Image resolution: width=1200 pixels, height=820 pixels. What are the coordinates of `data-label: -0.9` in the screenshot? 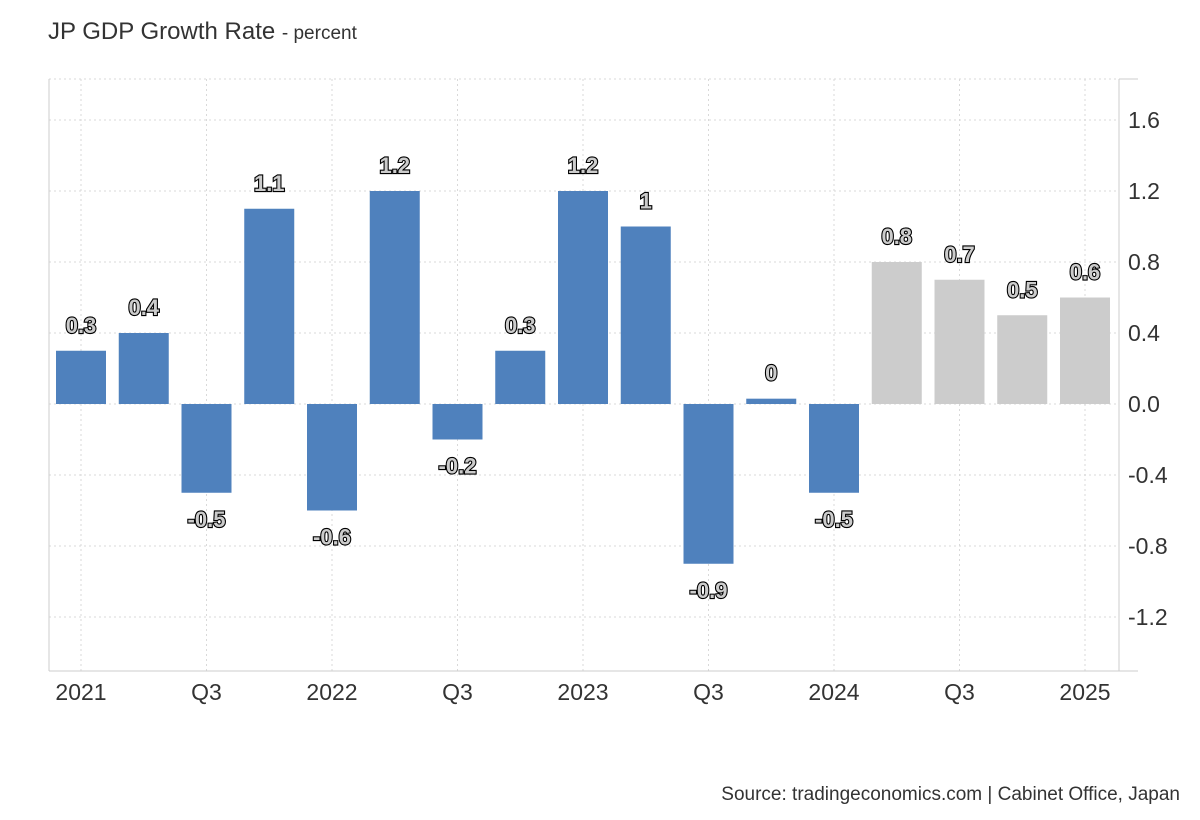 It's located at (709, 590).